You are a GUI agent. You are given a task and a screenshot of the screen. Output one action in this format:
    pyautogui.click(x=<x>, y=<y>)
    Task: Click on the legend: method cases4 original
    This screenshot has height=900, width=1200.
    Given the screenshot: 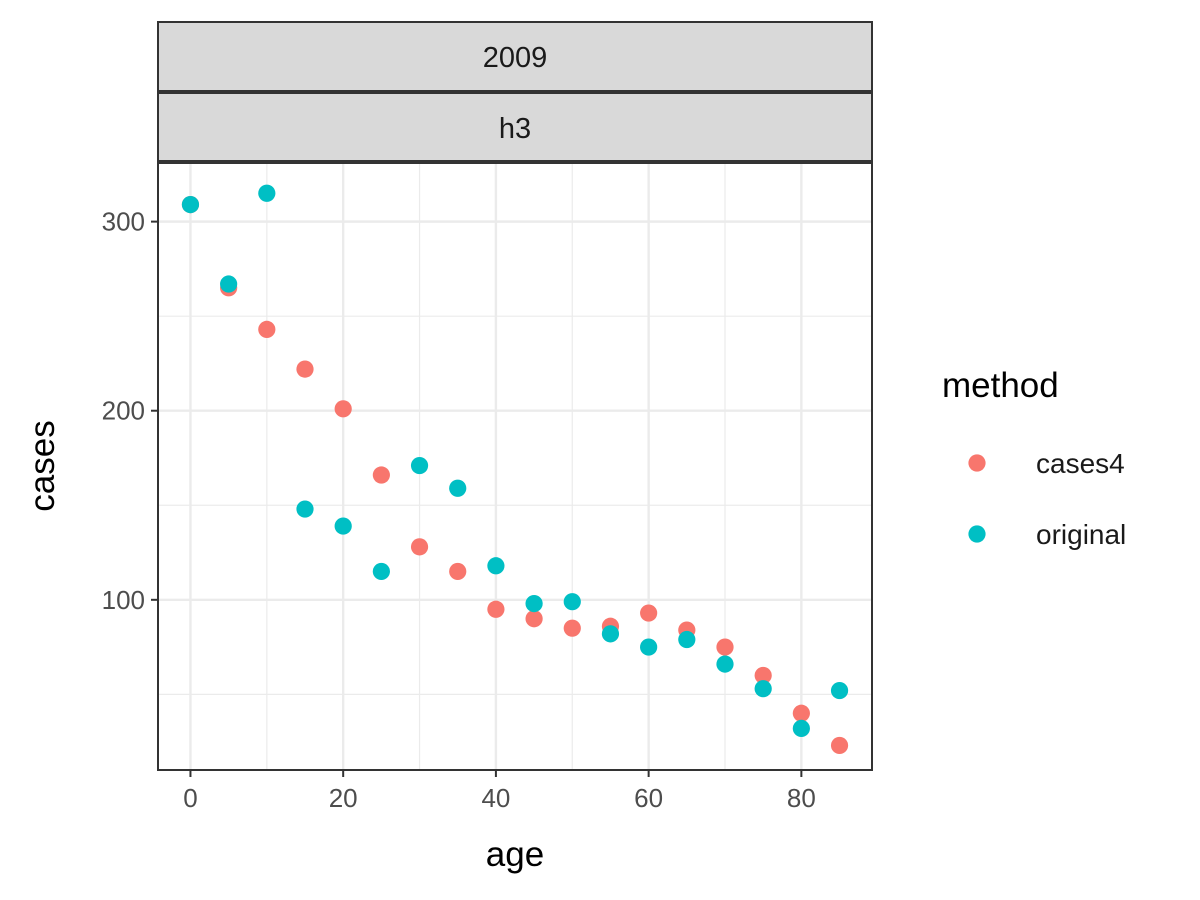 What is the action you would take?
    pyautogui.click(x=1034, y=458)
    